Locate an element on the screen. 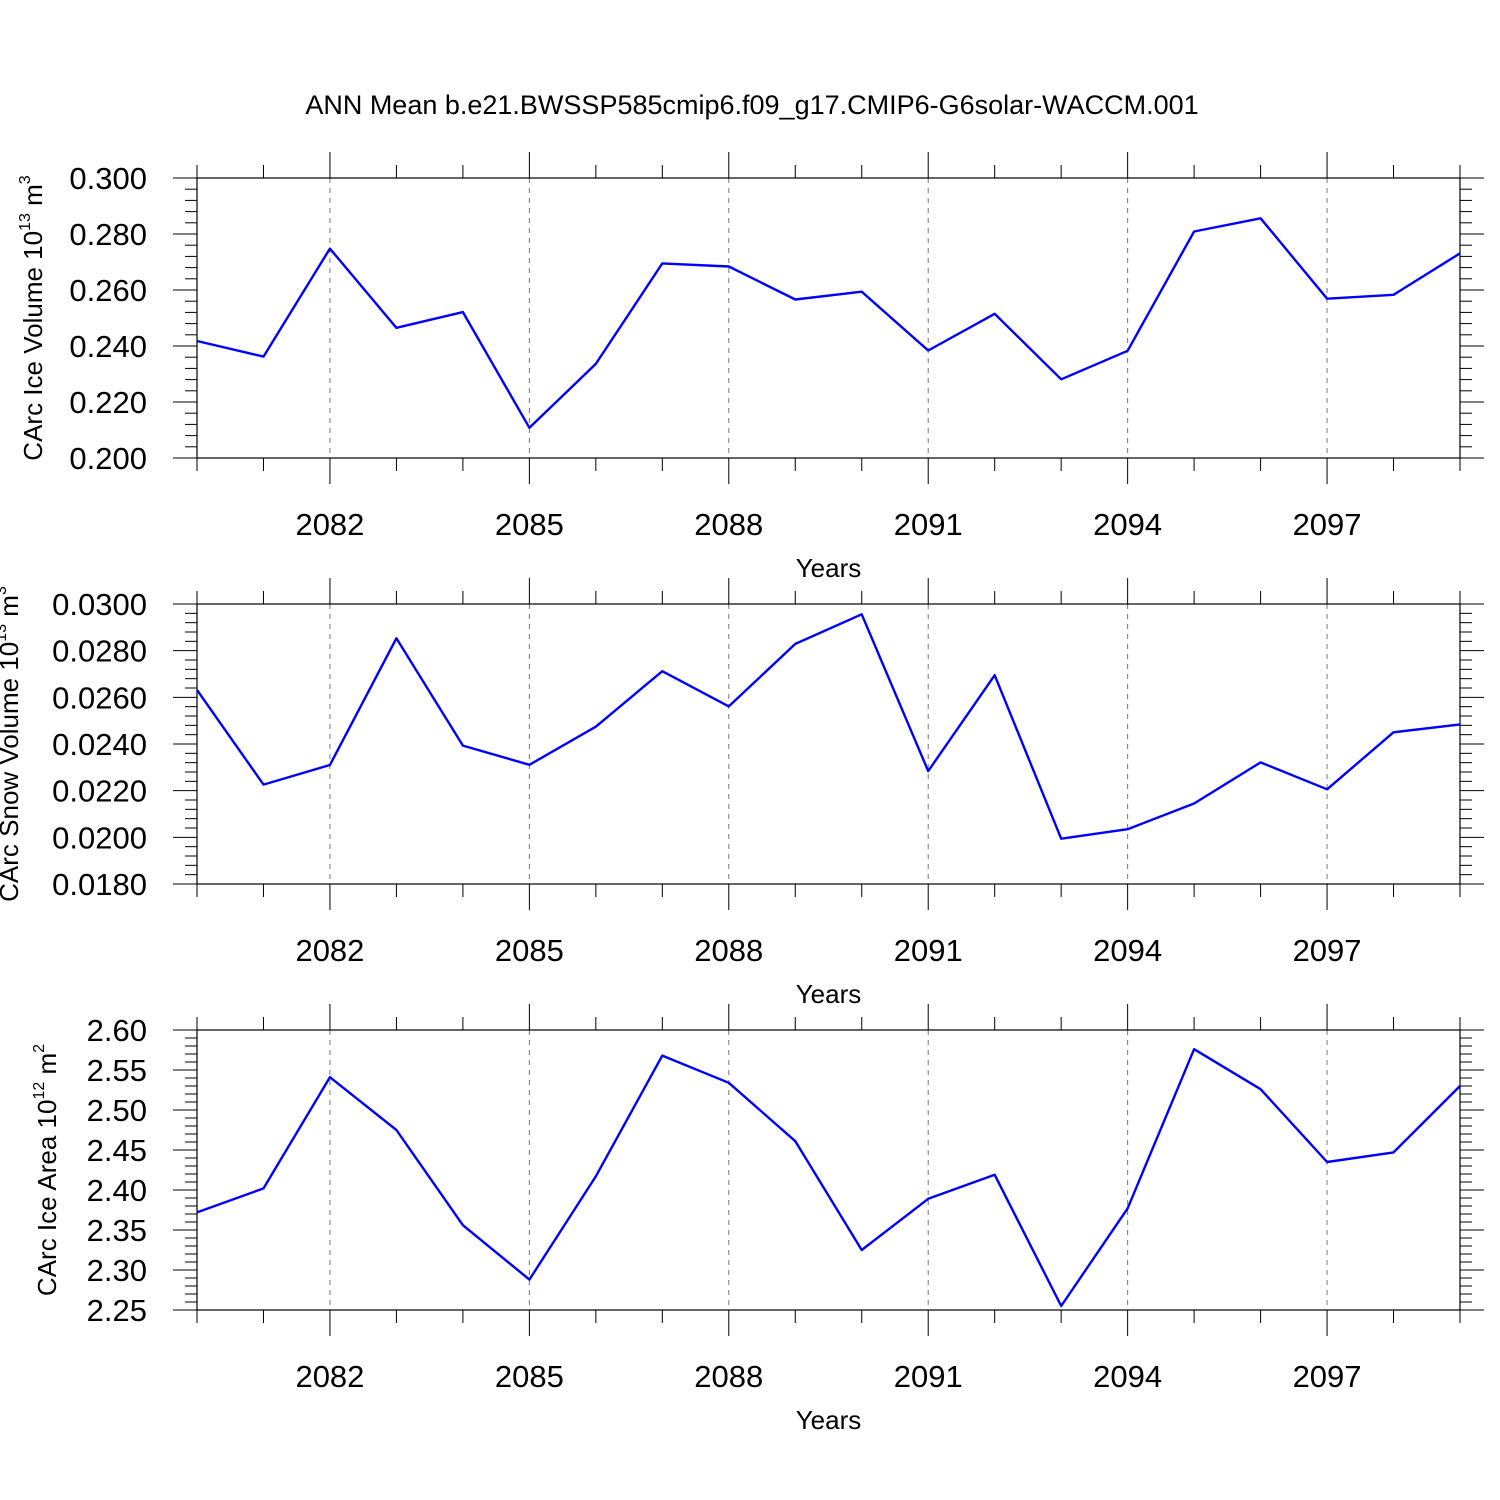  y-tick-label: 2.50 is located at coordinates (117, 1110).